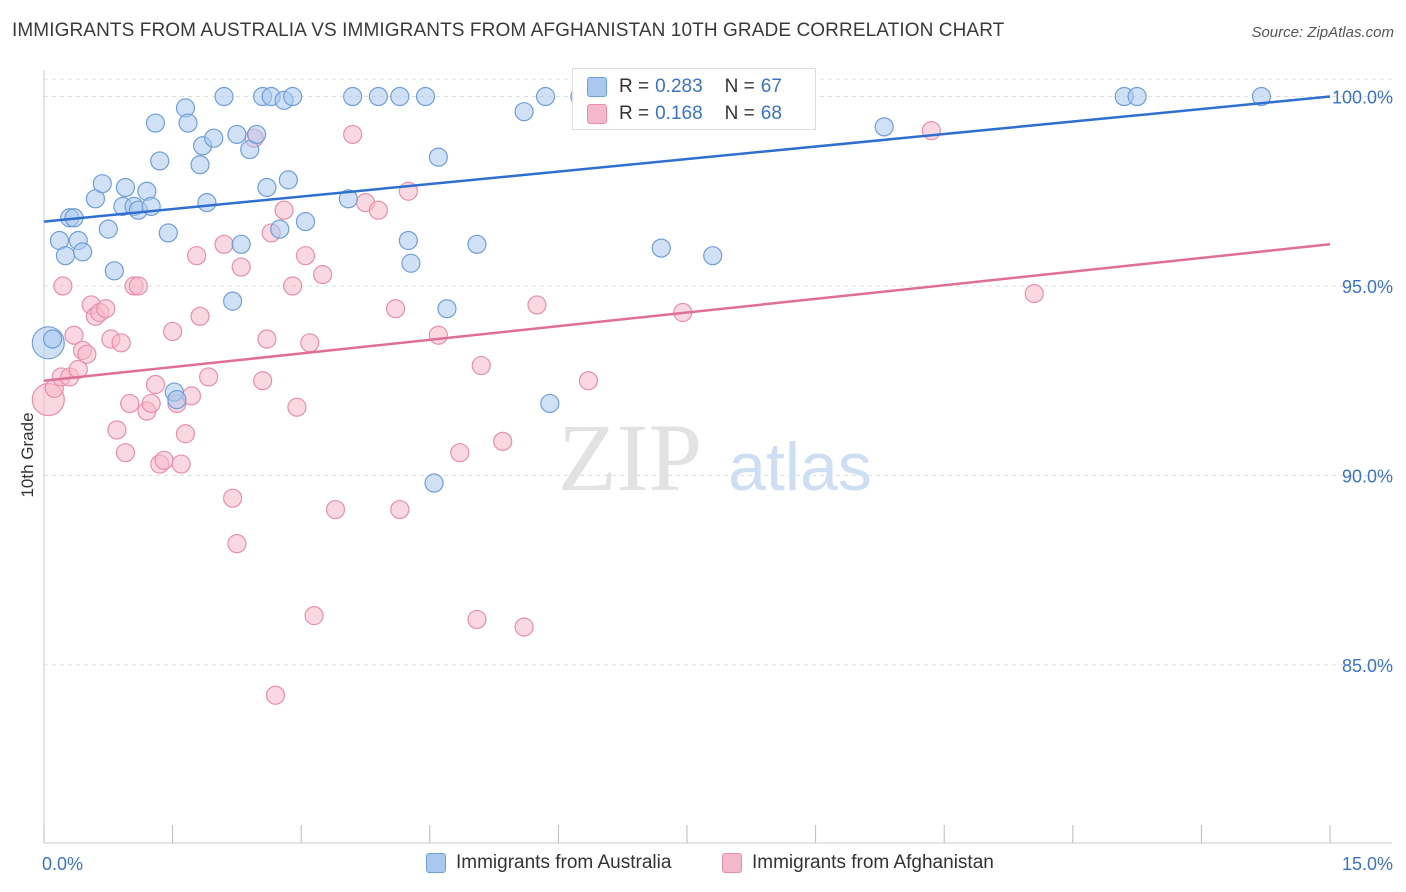  Describe the element at coordinates (436, 863) in the screenshot. I see `legend-swatch-australia` at that location.